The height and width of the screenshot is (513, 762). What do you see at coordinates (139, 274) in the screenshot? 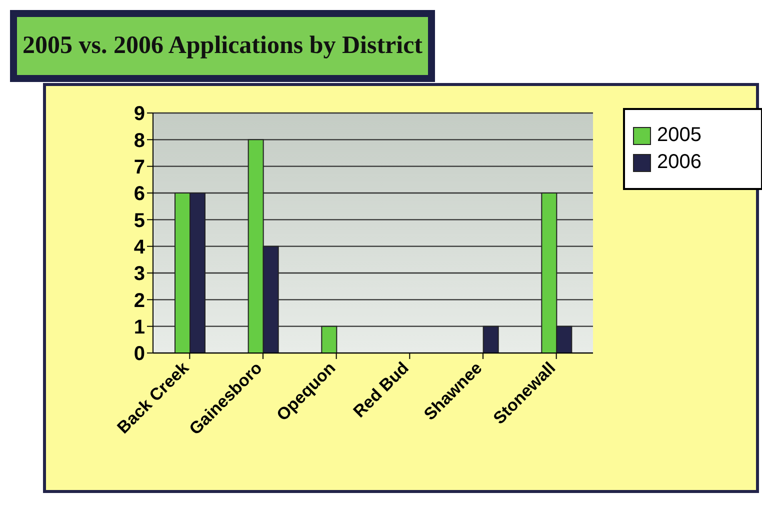
I see `y-tick-label: 3` at bounding box center [139, 274].